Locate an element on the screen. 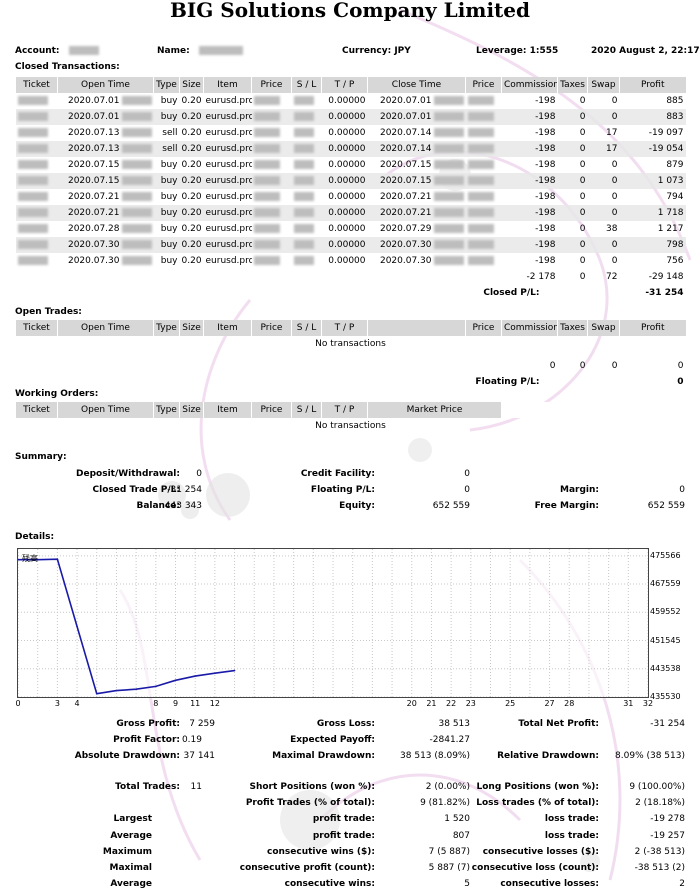  long-positions-value: 9 (100.00%) is located at coordinates (657, 787).